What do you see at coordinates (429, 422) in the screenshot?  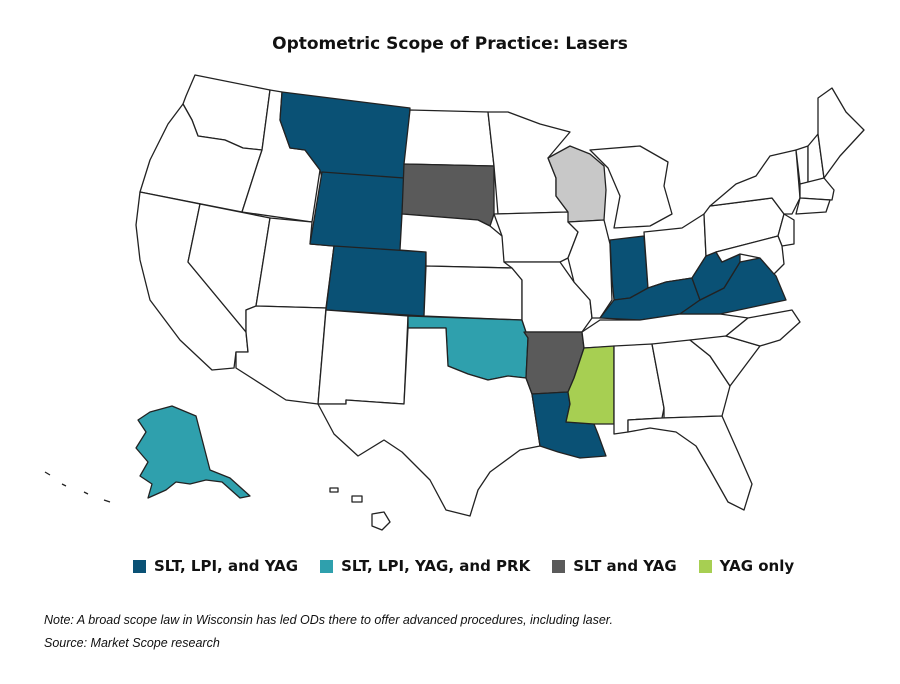 I see `state-texas` at bounding box center [429, 422].